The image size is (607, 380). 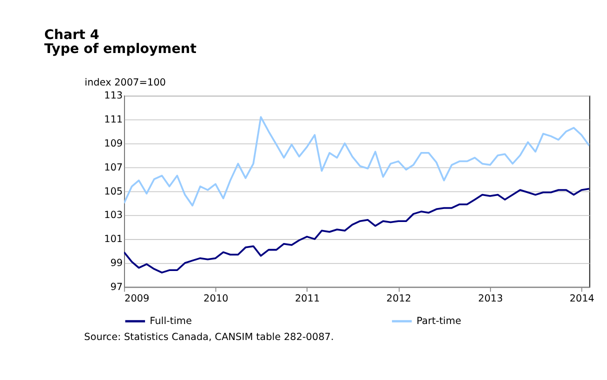 I want to click on y-tick-label: 113, so click(x=113, y=96).